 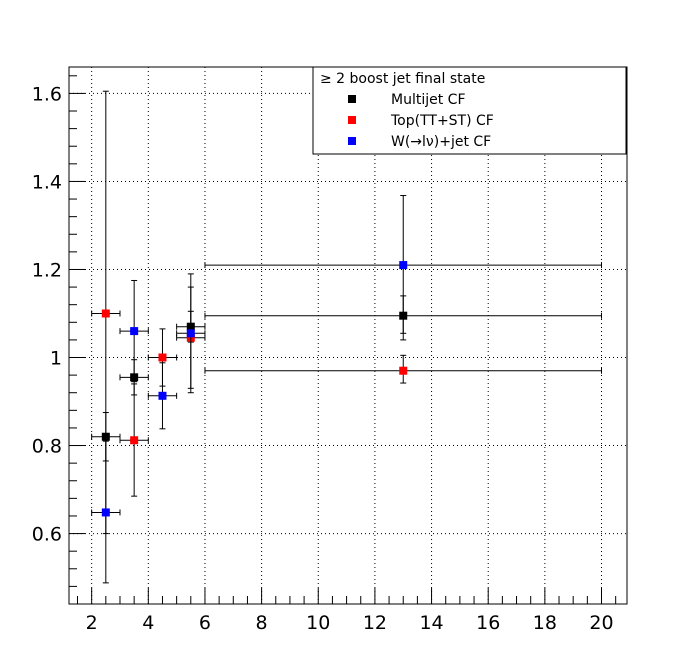 I want to click on x-tick-label: 10, so click(x=318, y=623).